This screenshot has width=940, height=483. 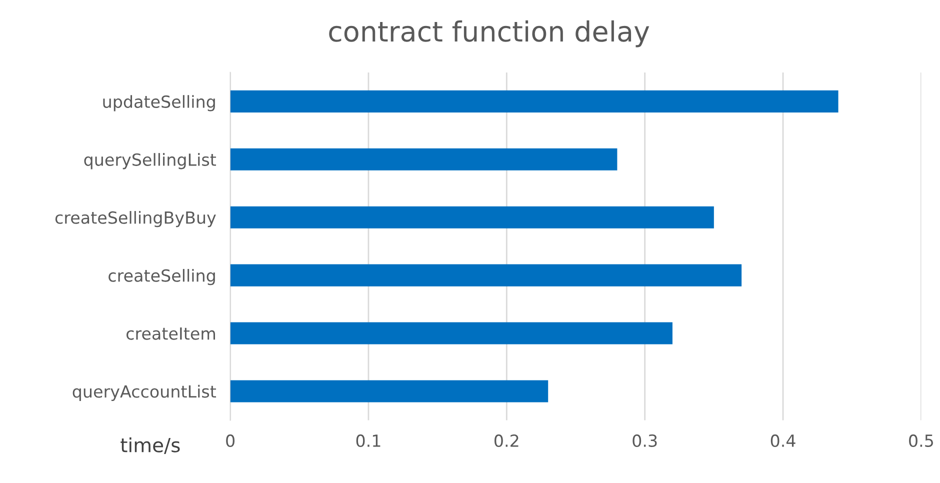 I want to click on y-tick-label: queryAccountList, so click(x=144, y=393).